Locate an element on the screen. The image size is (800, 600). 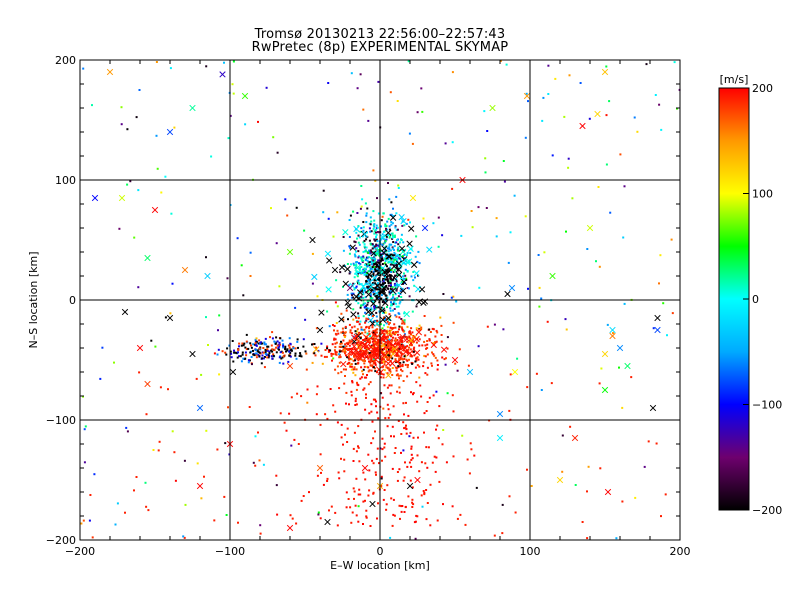
colorbar-tick-label: −100 is located at coordinates (767, 405).